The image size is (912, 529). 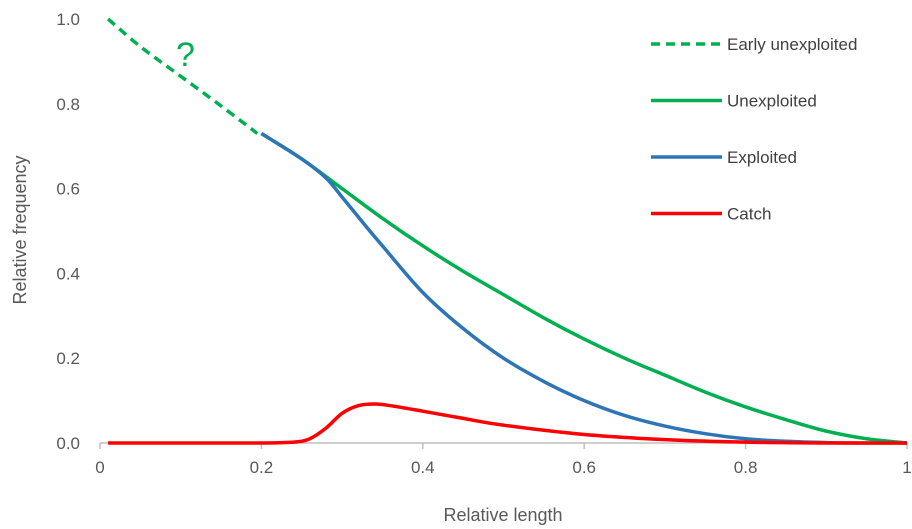 What do you see at coordinates (20, 229) in the screenshot?
I see `y-axis-title: Relative frequency` at bounding box center [20, 229].